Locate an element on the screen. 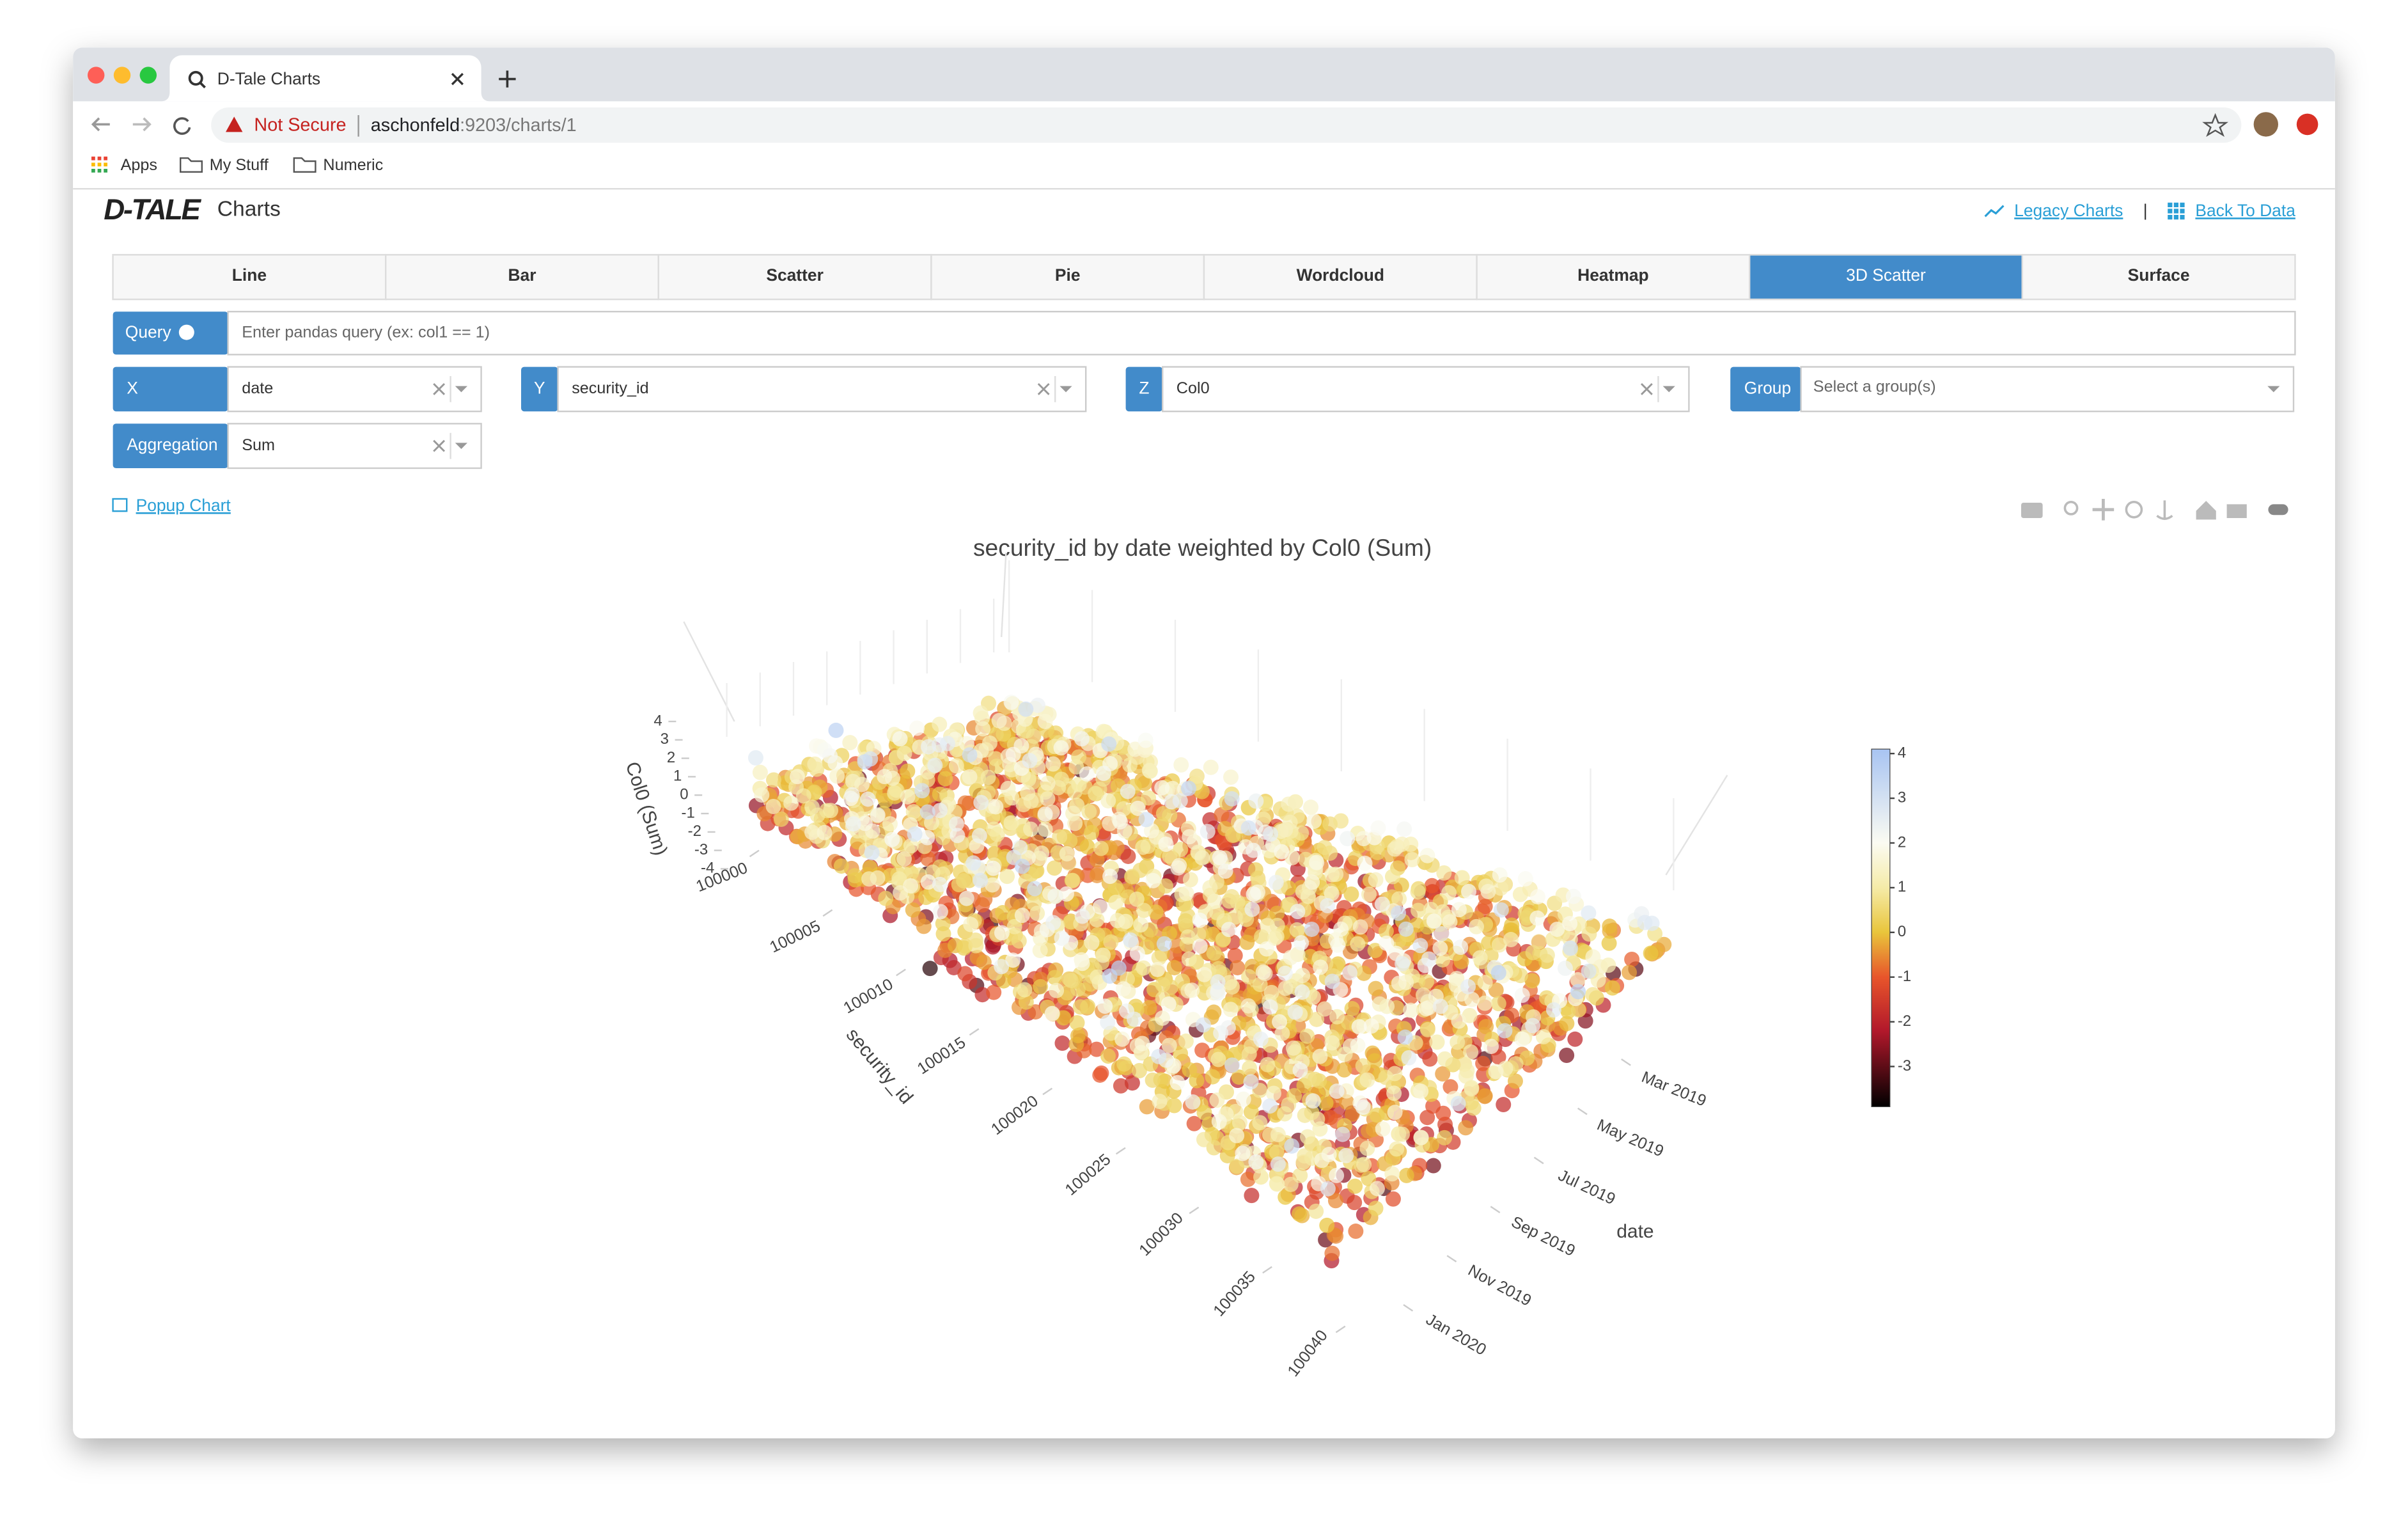 Image resolution: width=2408 pixels, height=1535 pixels. tab-label: Line is located at coordinates (249, 275).